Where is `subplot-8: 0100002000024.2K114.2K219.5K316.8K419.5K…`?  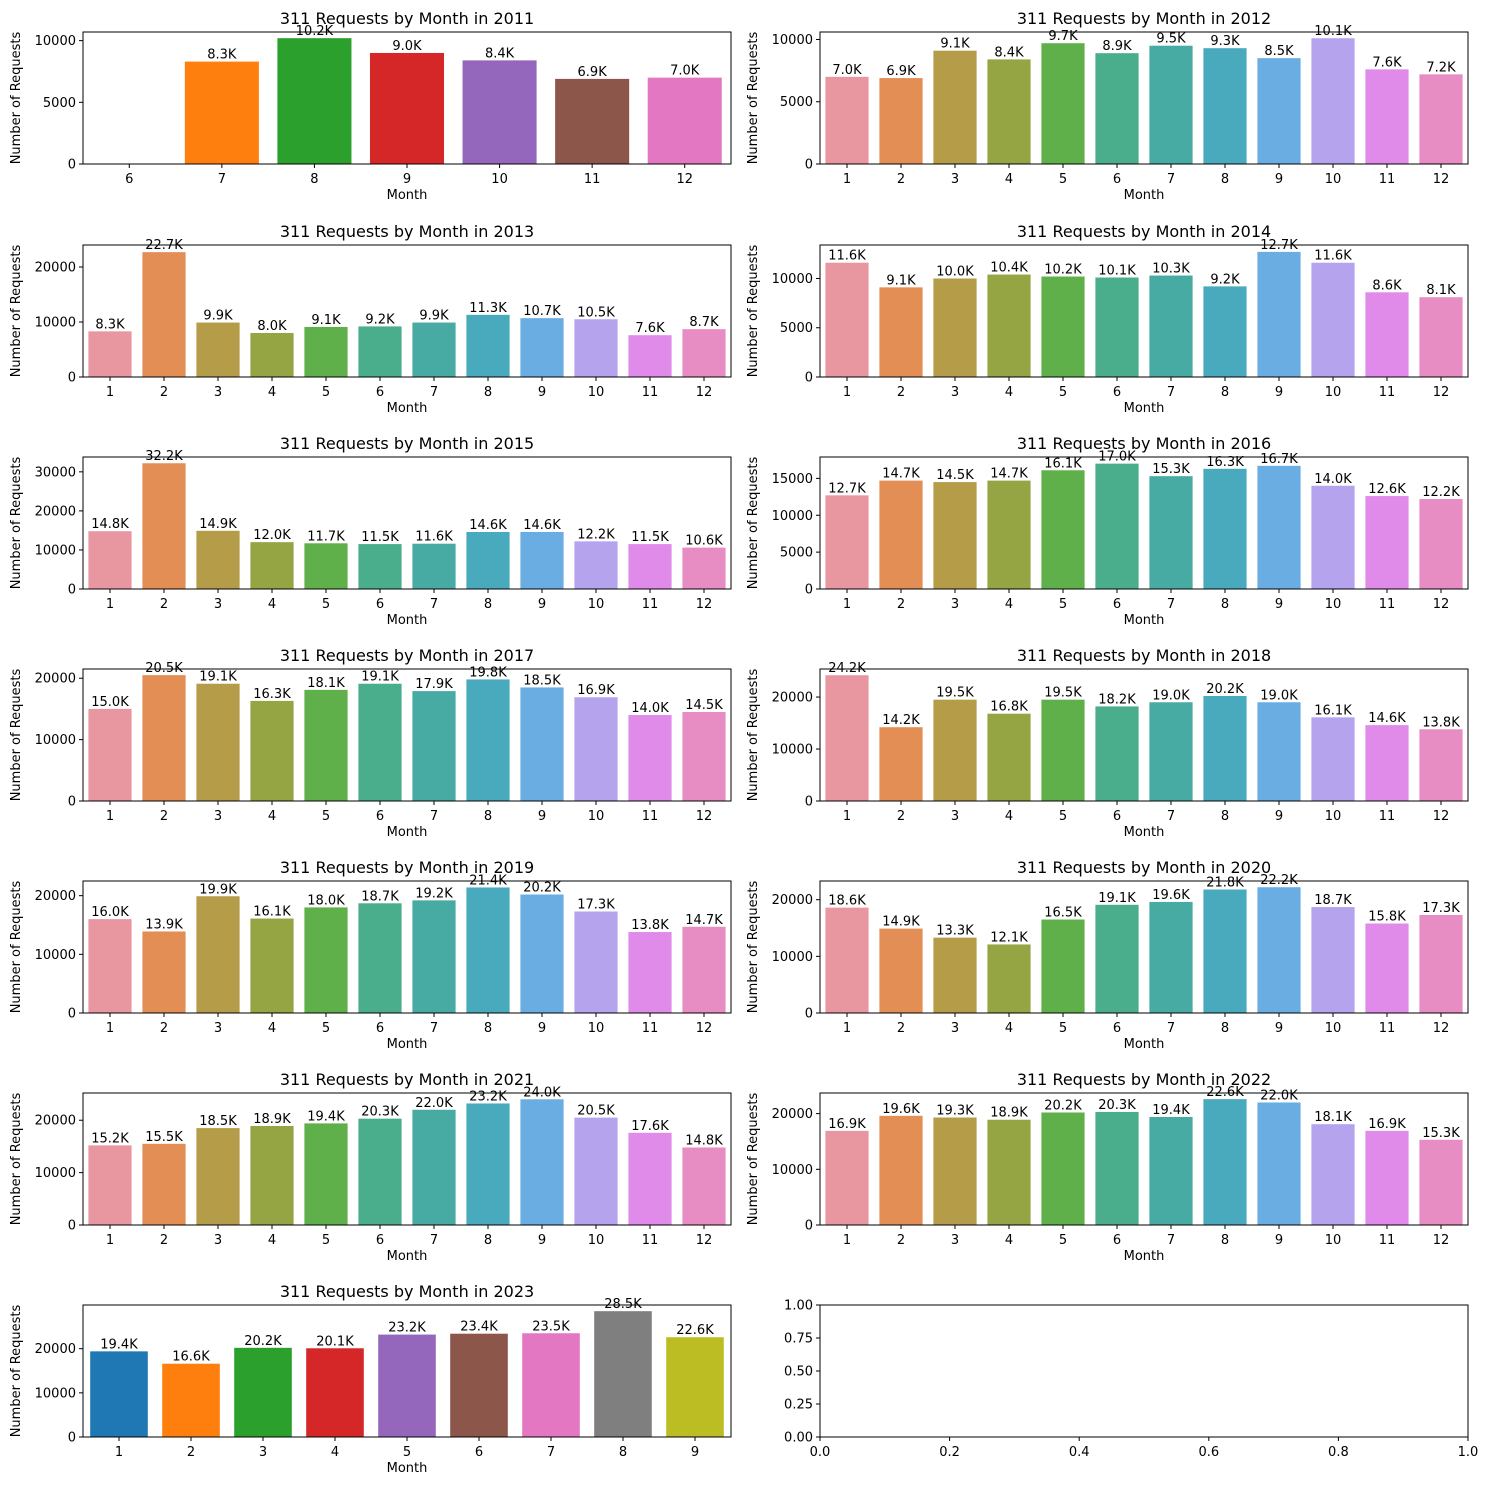
subplot-8: 0100002000024.2K114.2K219.5K316.8K419.5K… is located at coordinates (1107, 743).